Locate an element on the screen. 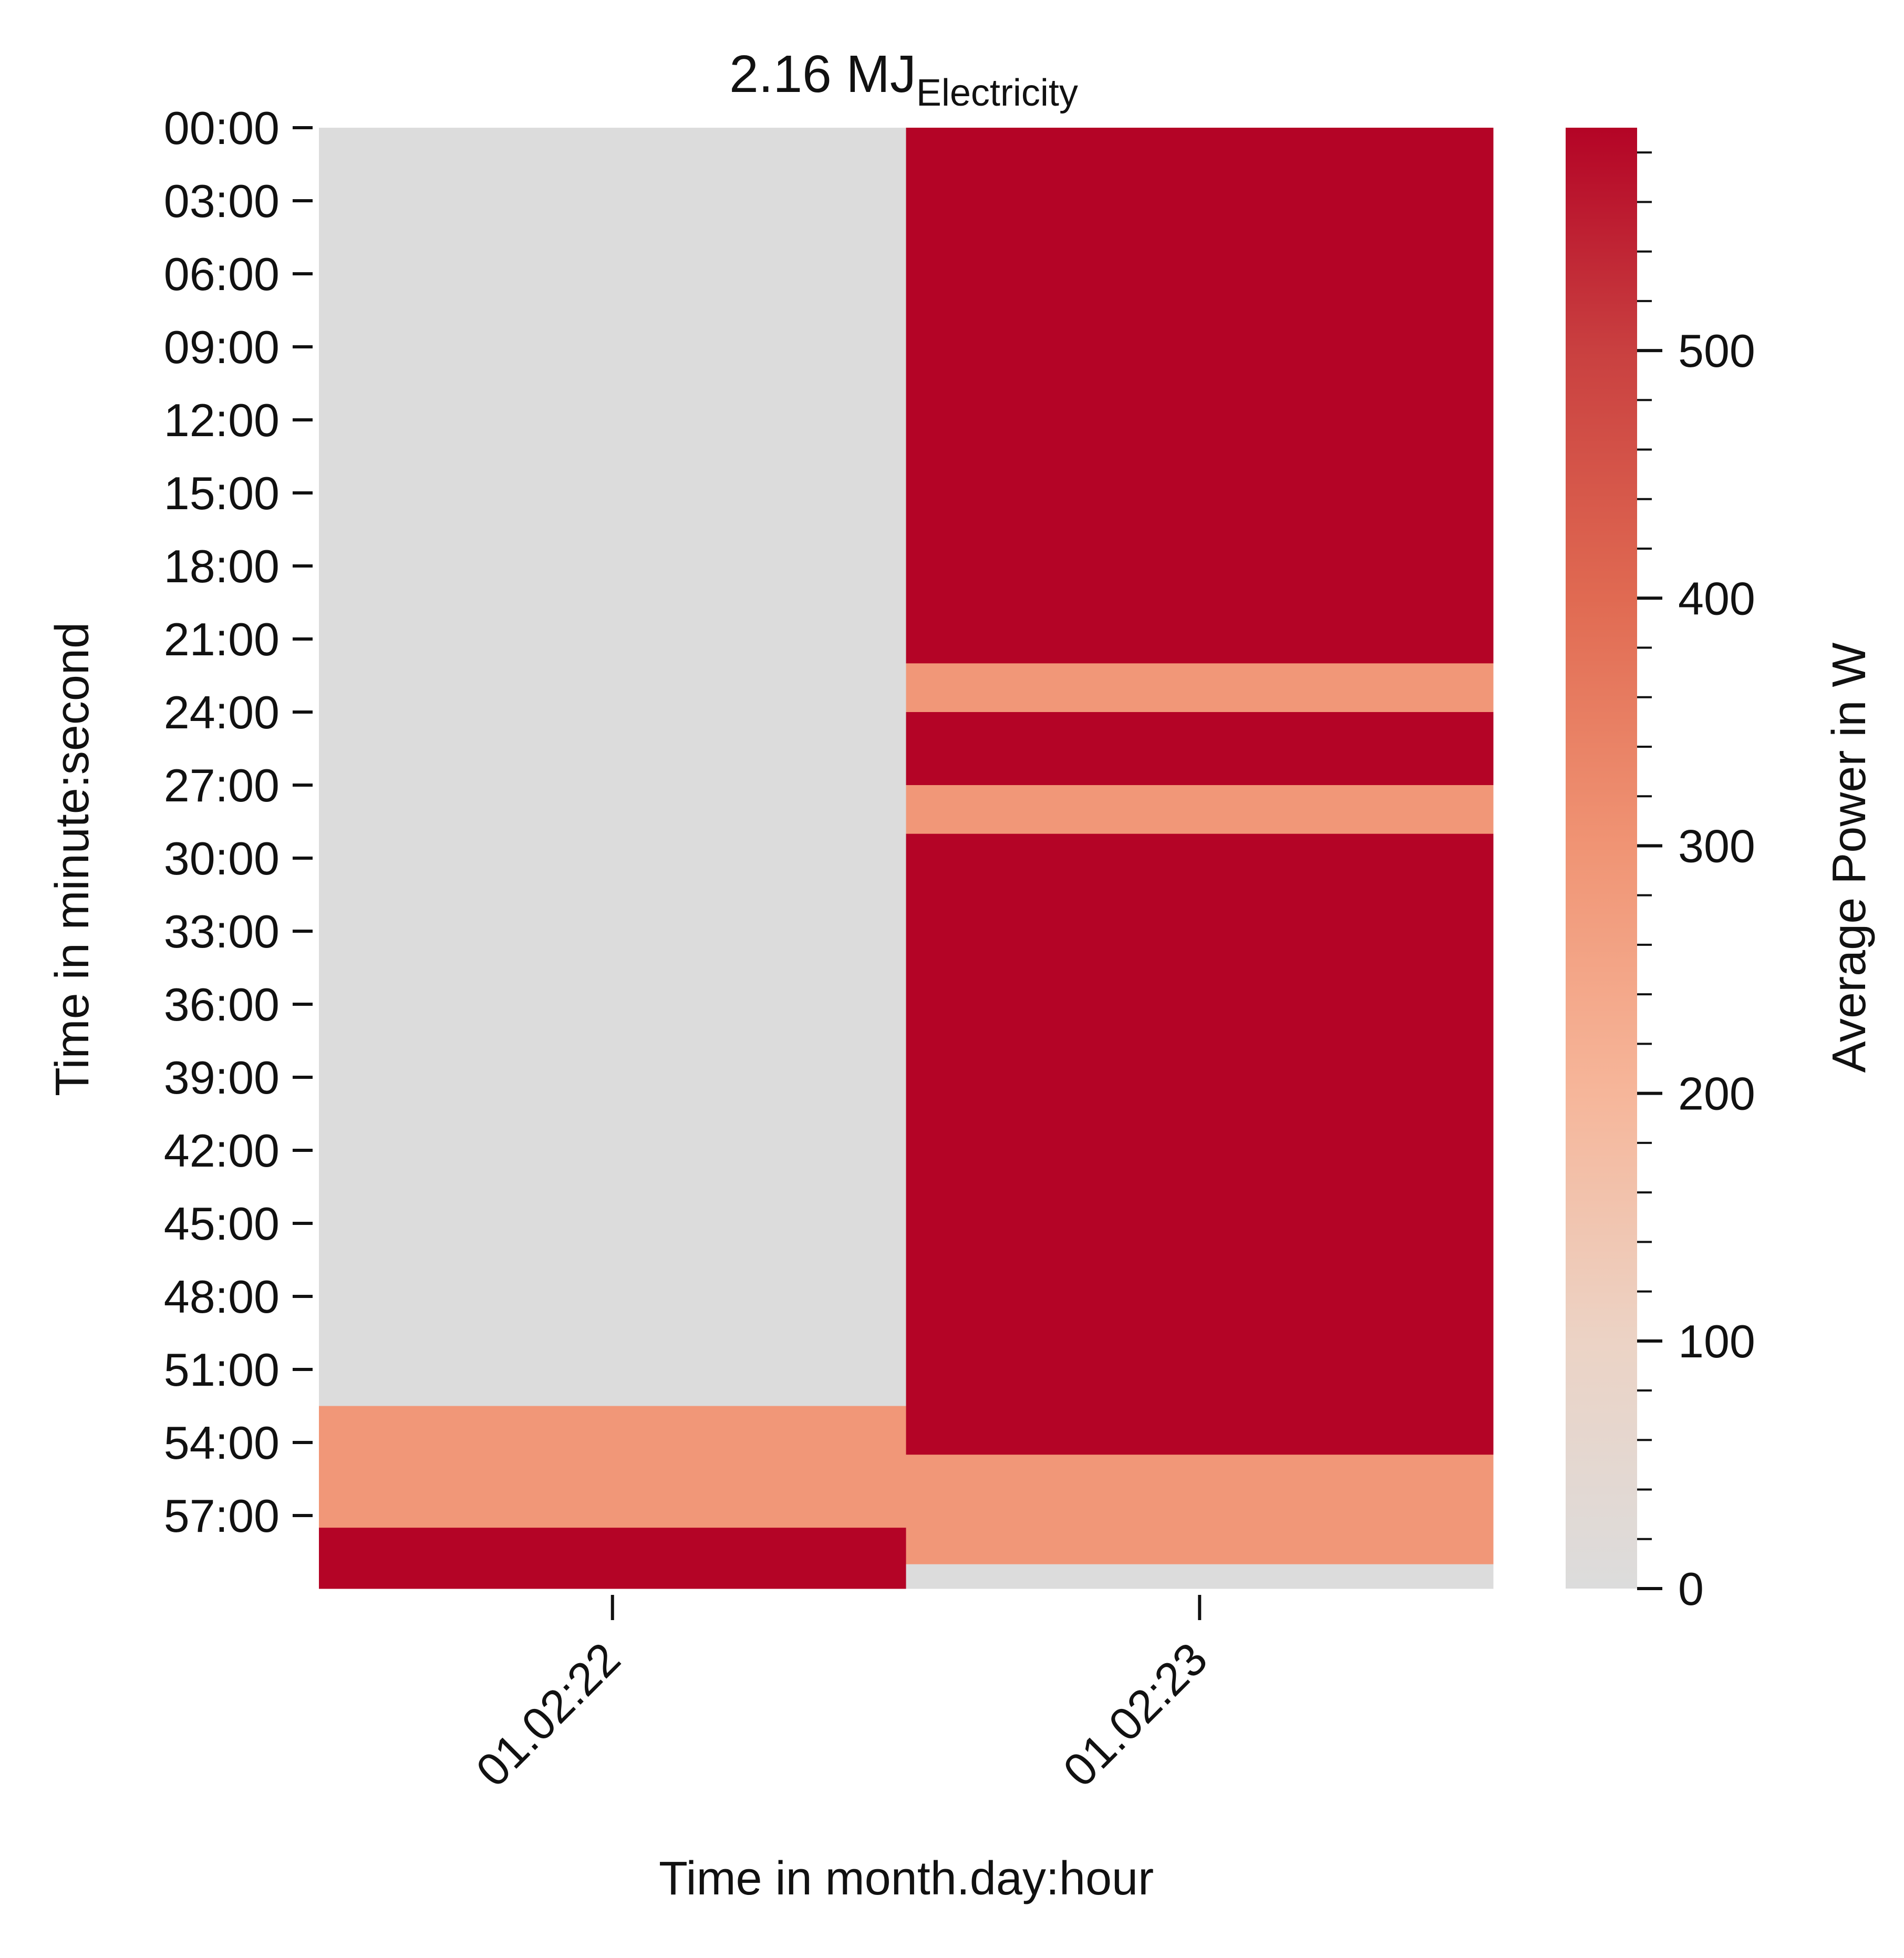 The image size is (1904, 1958). colorbar-tick-label: 200 is located at coordinates (1716, 1094).